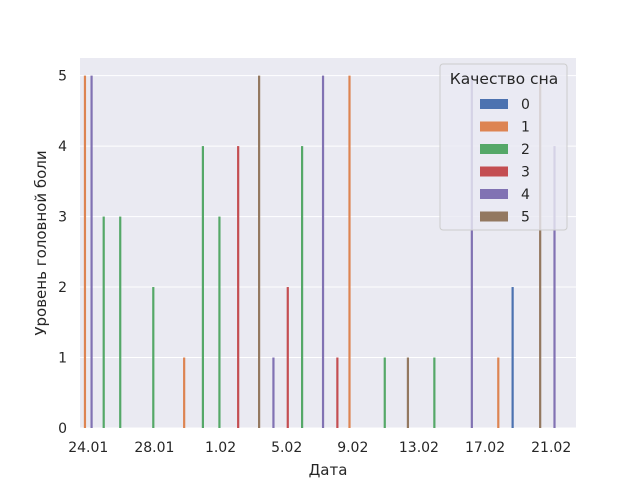 The height and width of the screenshot is (480, 640). I want to click on x-tick-label: 28.01, so click(154, 448).